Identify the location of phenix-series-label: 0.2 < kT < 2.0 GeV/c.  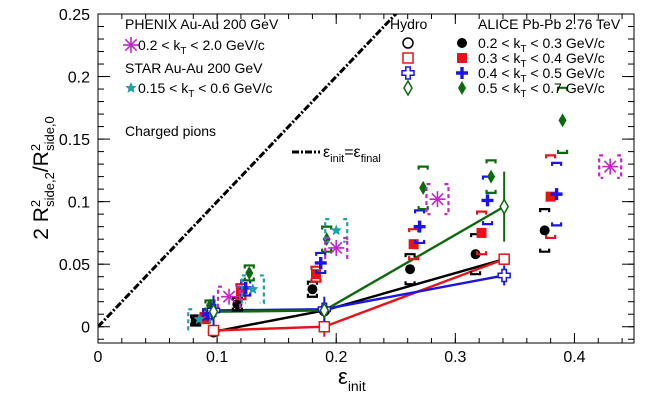
(201, 47).